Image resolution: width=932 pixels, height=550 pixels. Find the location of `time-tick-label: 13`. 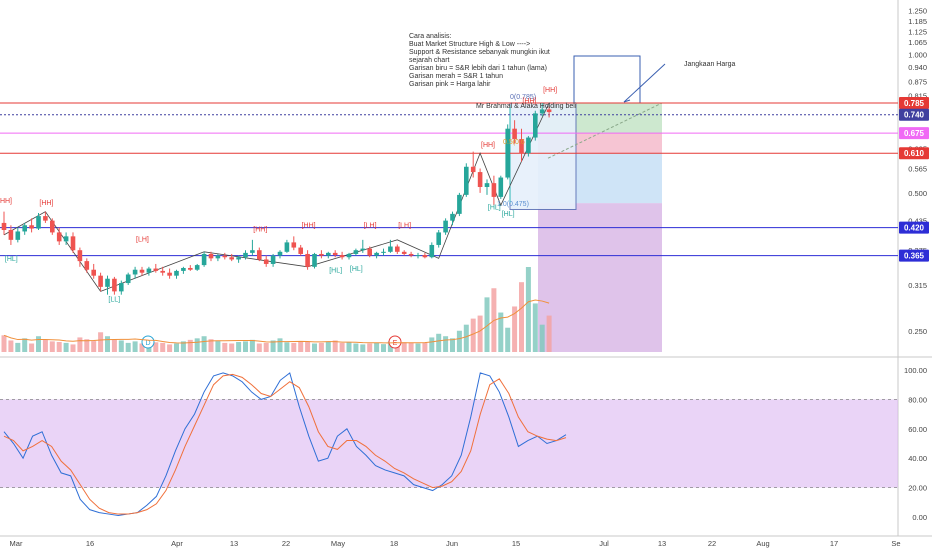

time-tick-label: 13 is located at coordinates (234, 543).